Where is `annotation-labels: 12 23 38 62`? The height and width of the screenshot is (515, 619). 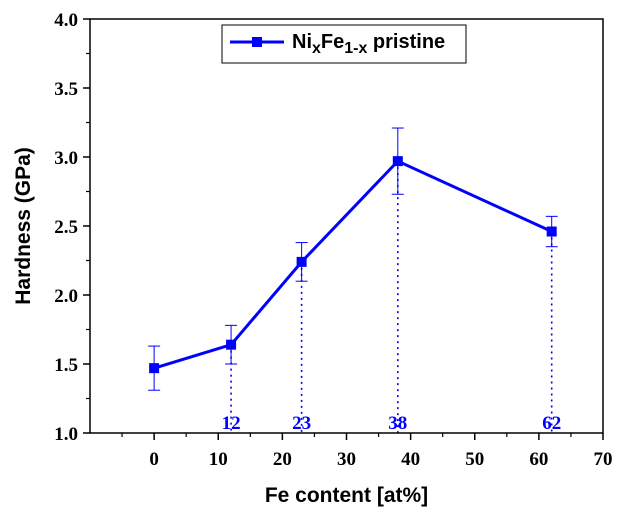 annotation-labels: 12 23 38 62 is located at coordinates (392, 423).